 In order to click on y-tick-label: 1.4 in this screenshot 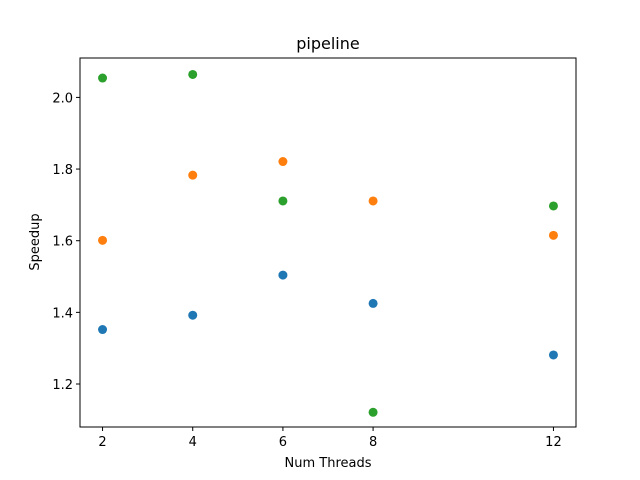, I will do `click(62, 313)`.